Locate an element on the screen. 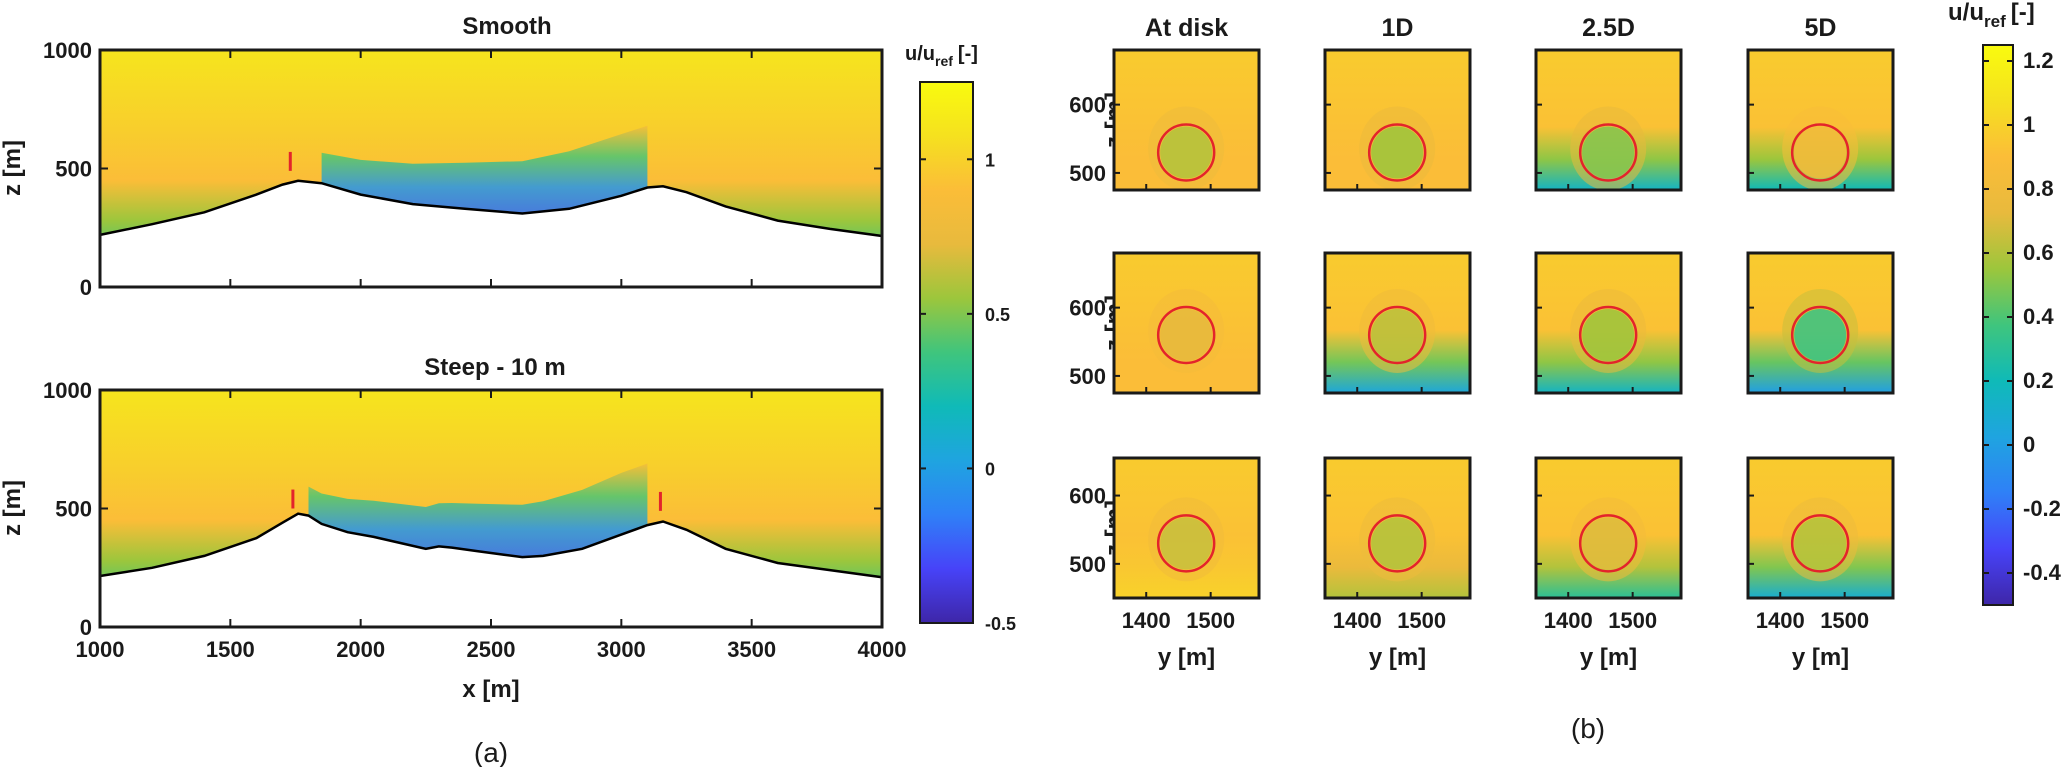  colorbar-a-bar is located at coordinates (946, 352).